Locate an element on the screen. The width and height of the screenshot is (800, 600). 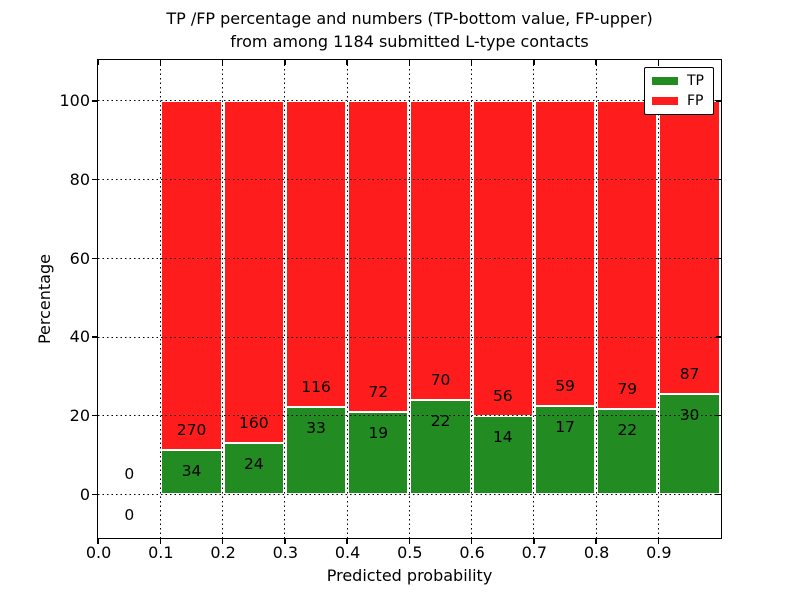
fp-value-label: 79 is located at coordinates (627, 388).